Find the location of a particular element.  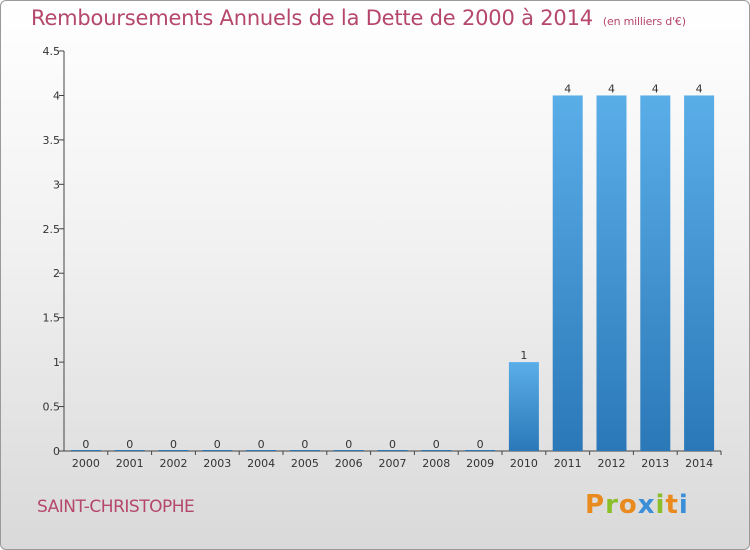

commune-name: SAINT-CHRISTOPHE is located at coordinates (116, 507).